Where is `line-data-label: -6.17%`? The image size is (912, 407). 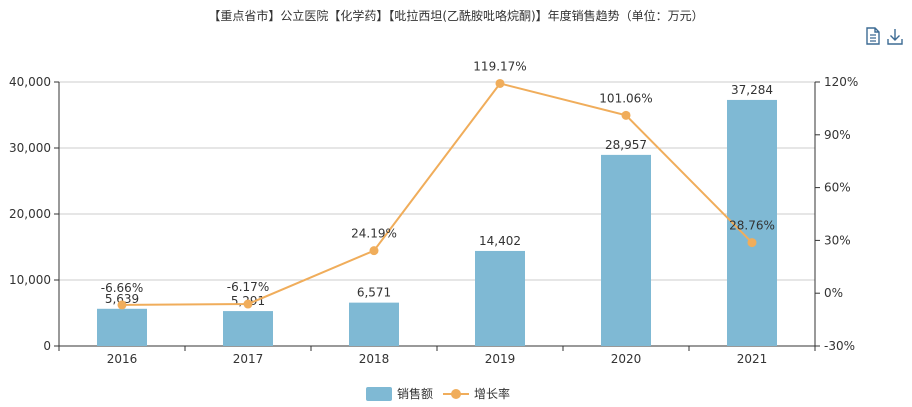 line-data-label: -6.17% is located at coordinates (248, 287).